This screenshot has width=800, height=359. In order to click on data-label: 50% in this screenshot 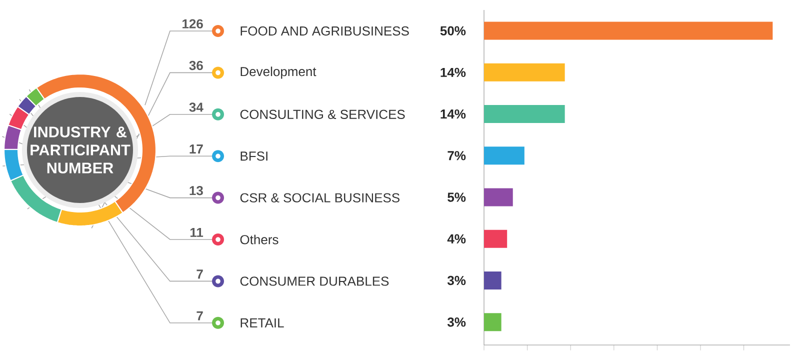, I will do `click(453, 31)`.